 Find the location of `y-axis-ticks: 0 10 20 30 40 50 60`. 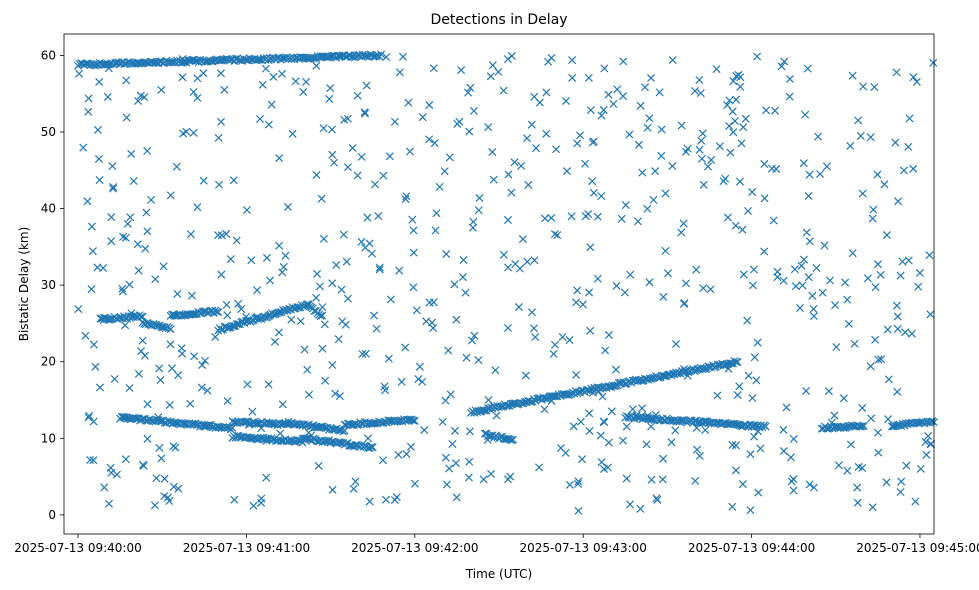

y-axis-ticks: 0 10 20 30 40 50 60 is located at coordinates (52, 285).